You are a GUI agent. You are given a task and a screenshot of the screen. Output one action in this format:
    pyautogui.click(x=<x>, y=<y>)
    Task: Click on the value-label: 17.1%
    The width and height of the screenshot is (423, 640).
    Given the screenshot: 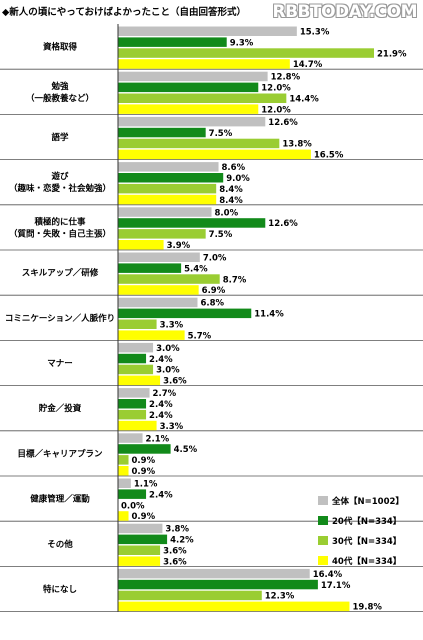 What is the action you would take?
    pyautogui.click(x=336, y=586)
    